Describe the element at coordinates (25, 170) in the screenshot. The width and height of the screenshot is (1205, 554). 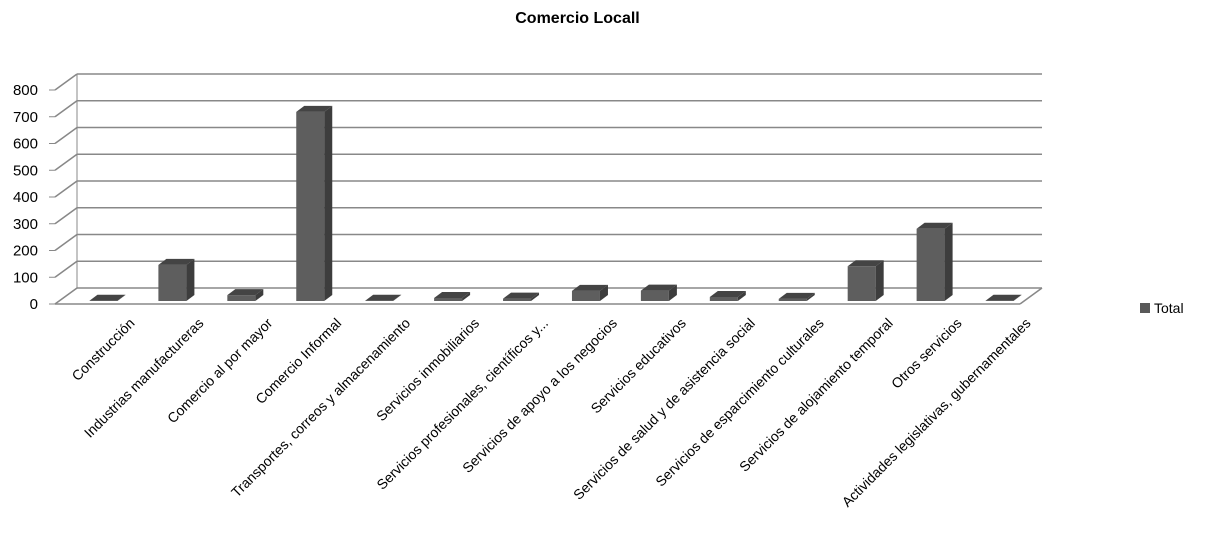
I see `y-tick-label: 500` at that location.